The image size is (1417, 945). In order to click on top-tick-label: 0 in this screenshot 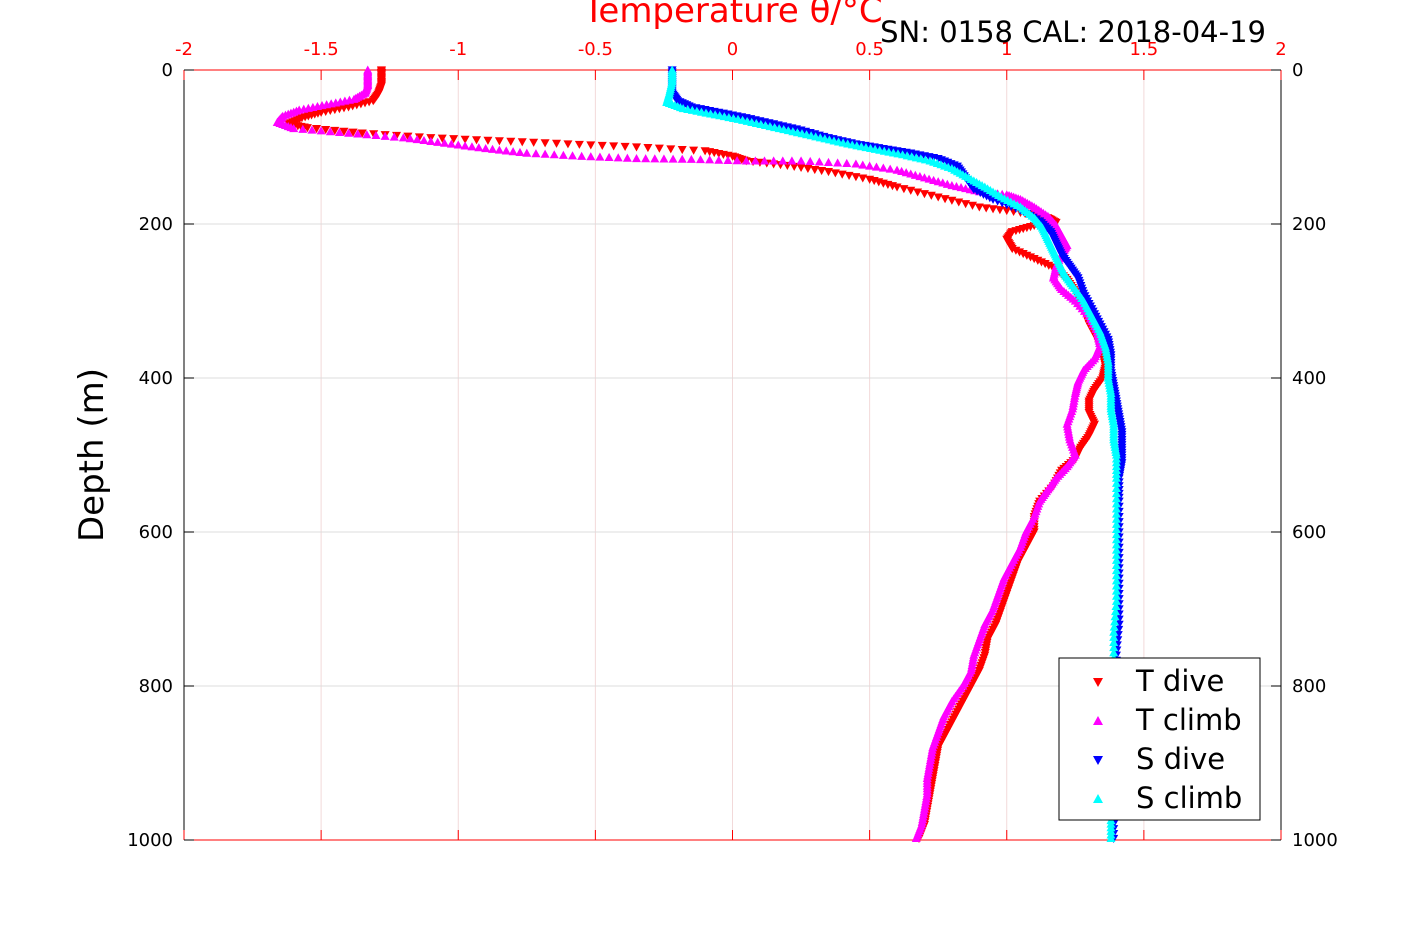, I will do `click(732, 49)`.